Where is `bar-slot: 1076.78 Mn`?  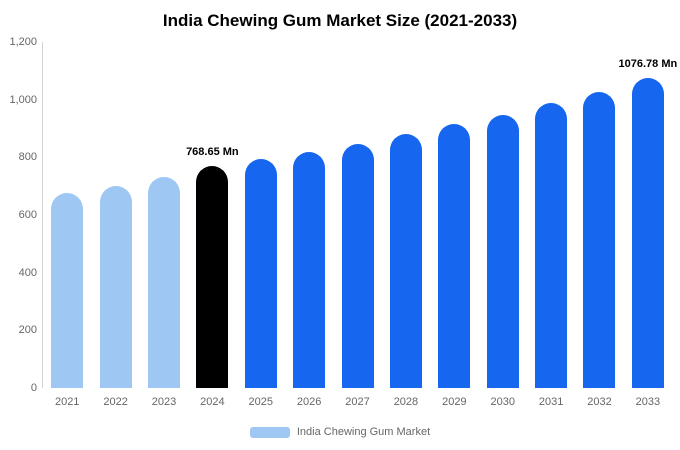 bar-slot: 1076.78 Mn is located at coordinates (648, 215).